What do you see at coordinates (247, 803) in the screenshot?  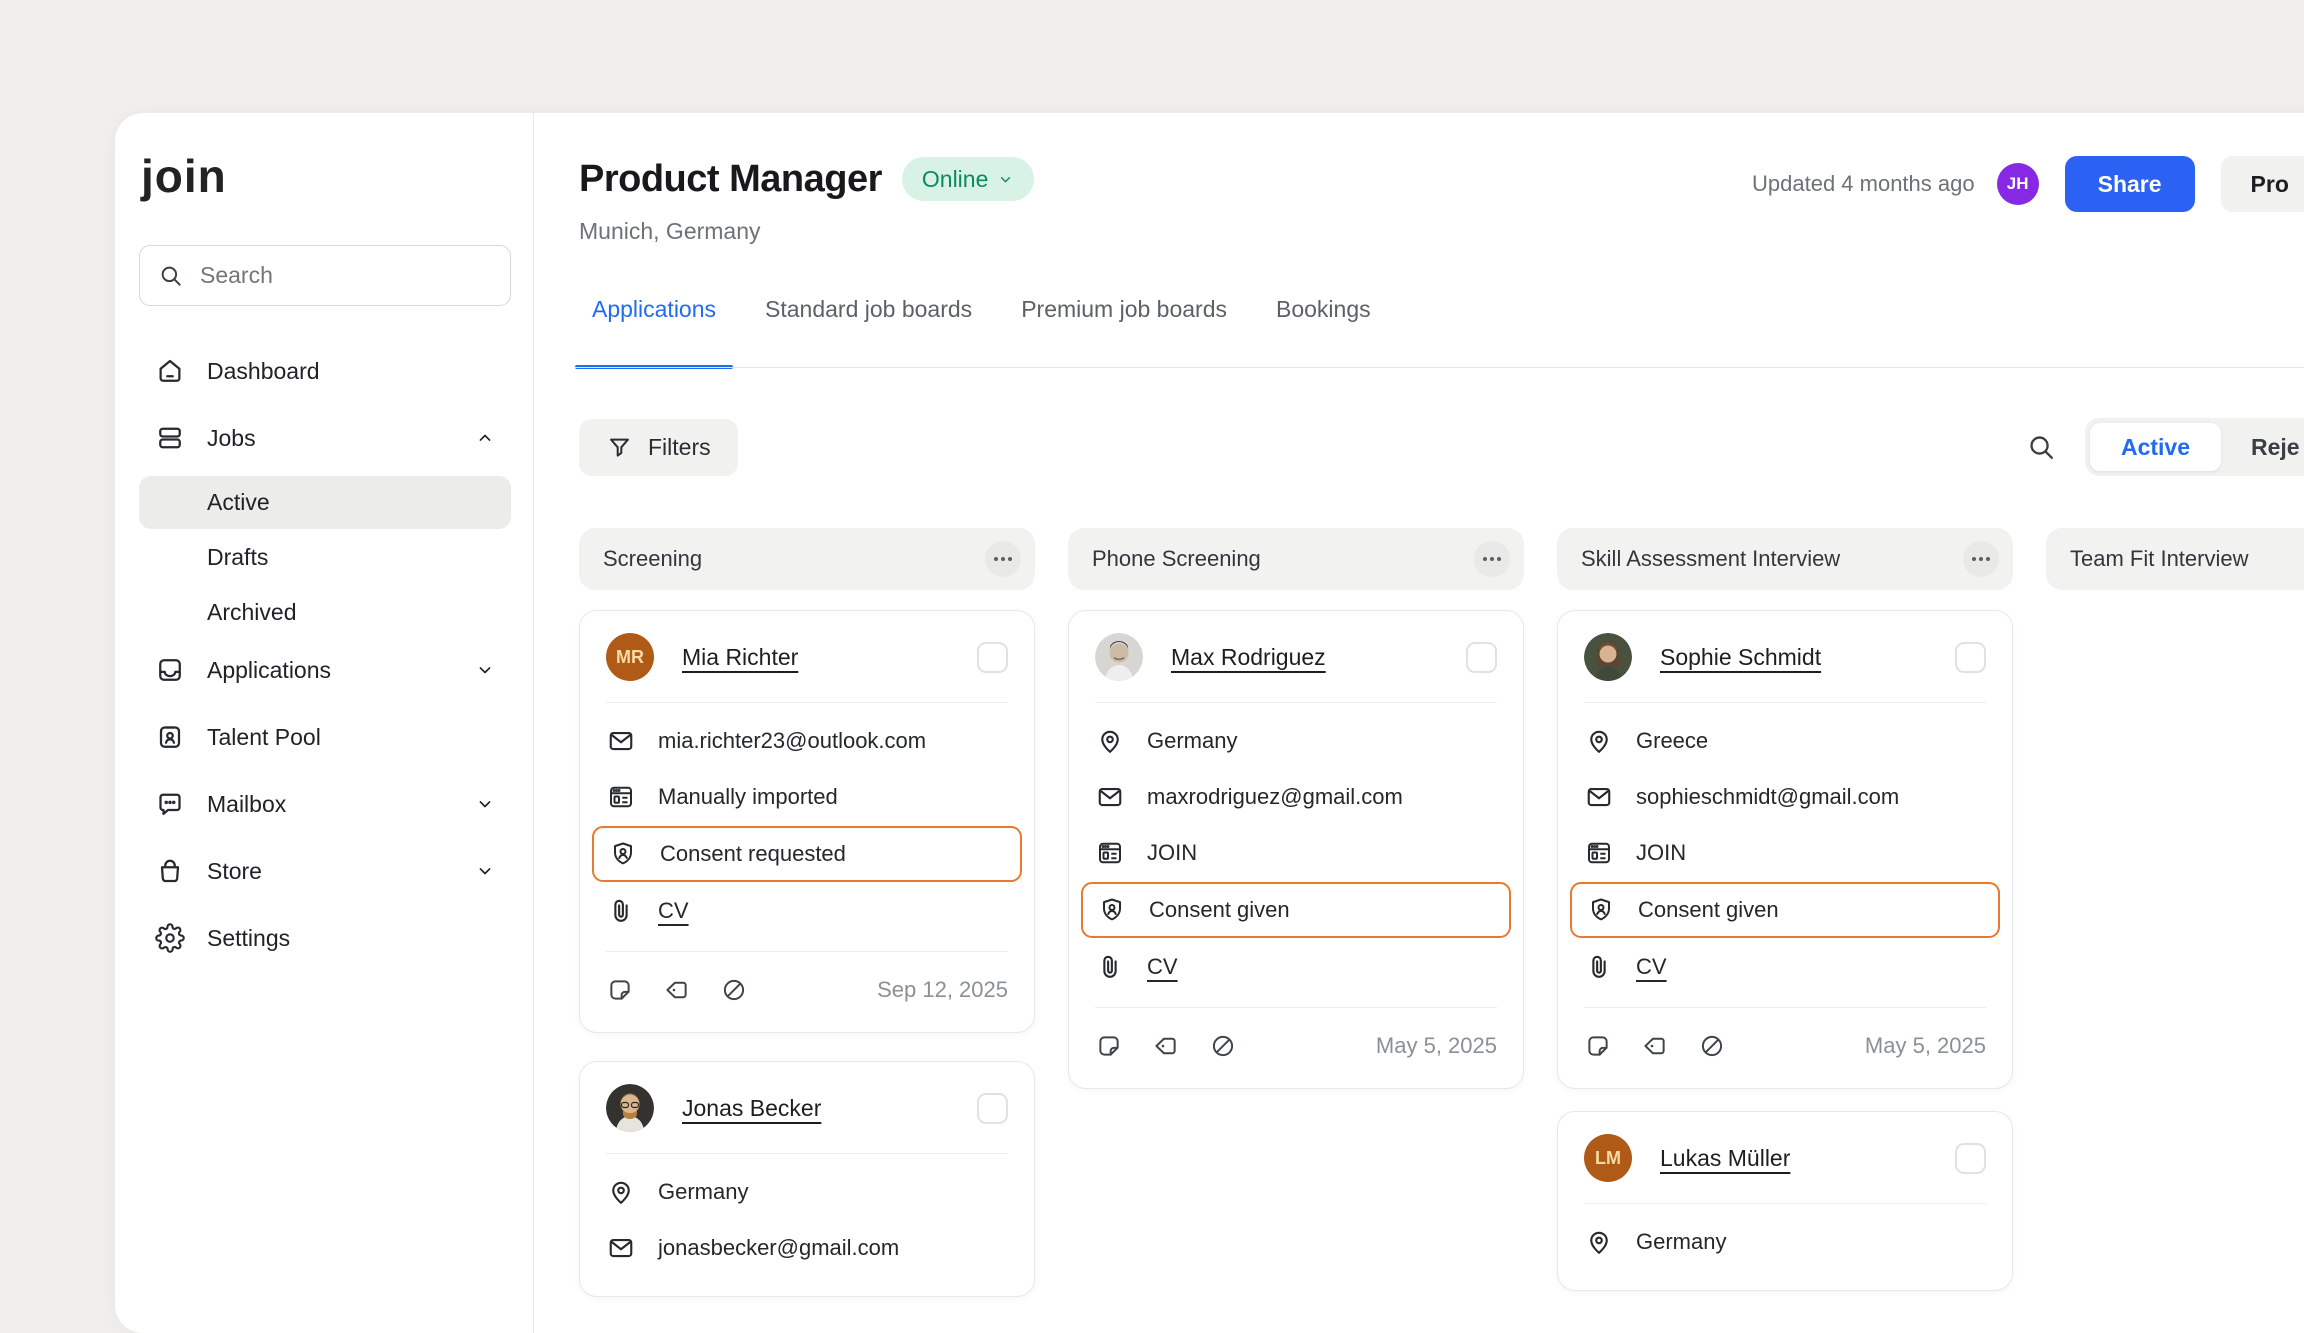 I see `sidebar-item-label: Mailbox` at bounding box center [247, 803].